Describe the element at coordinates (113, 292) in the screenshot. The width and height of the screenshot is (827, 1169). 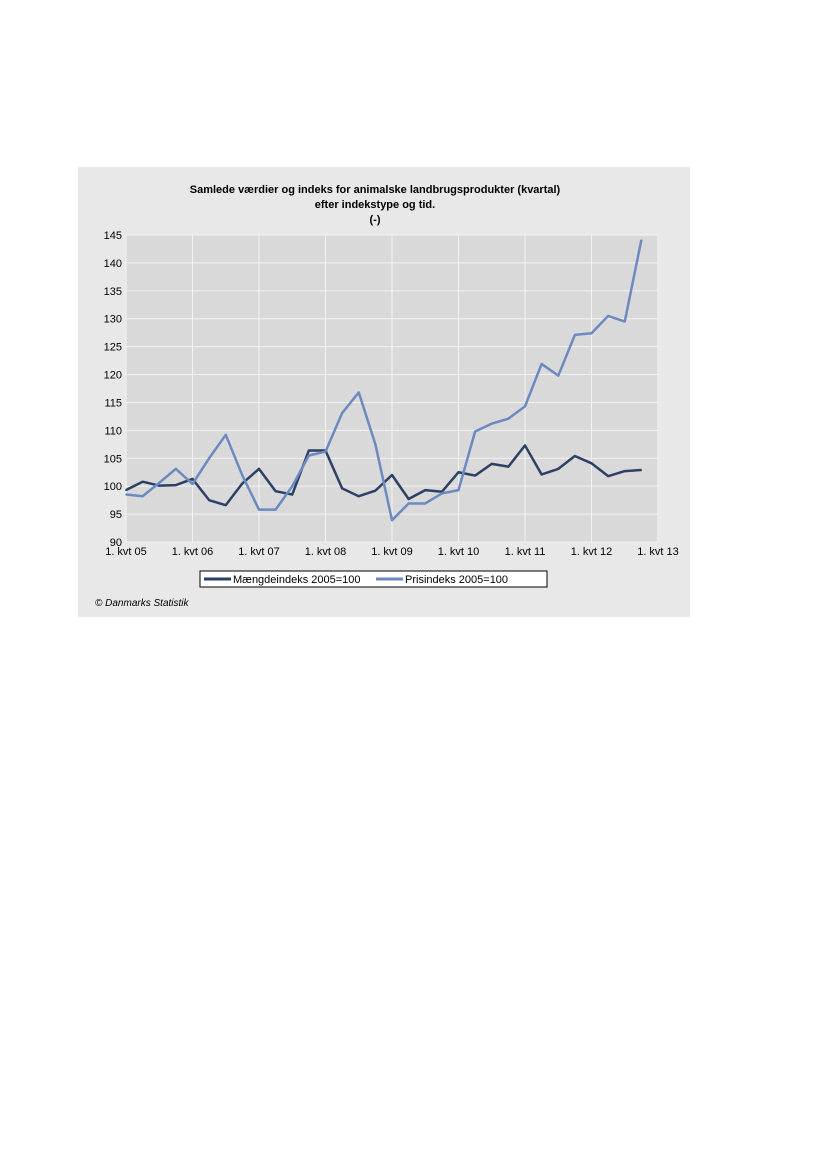
I see `y-tick-label: 135` at that location.